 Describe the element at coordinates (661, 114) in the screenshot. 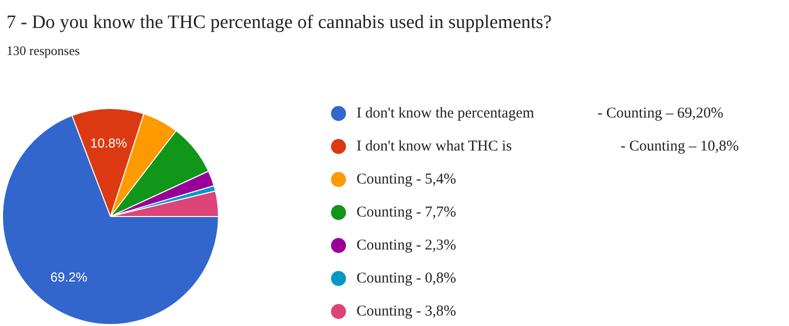

I see `text: - Counting – 69,20%` at that location.